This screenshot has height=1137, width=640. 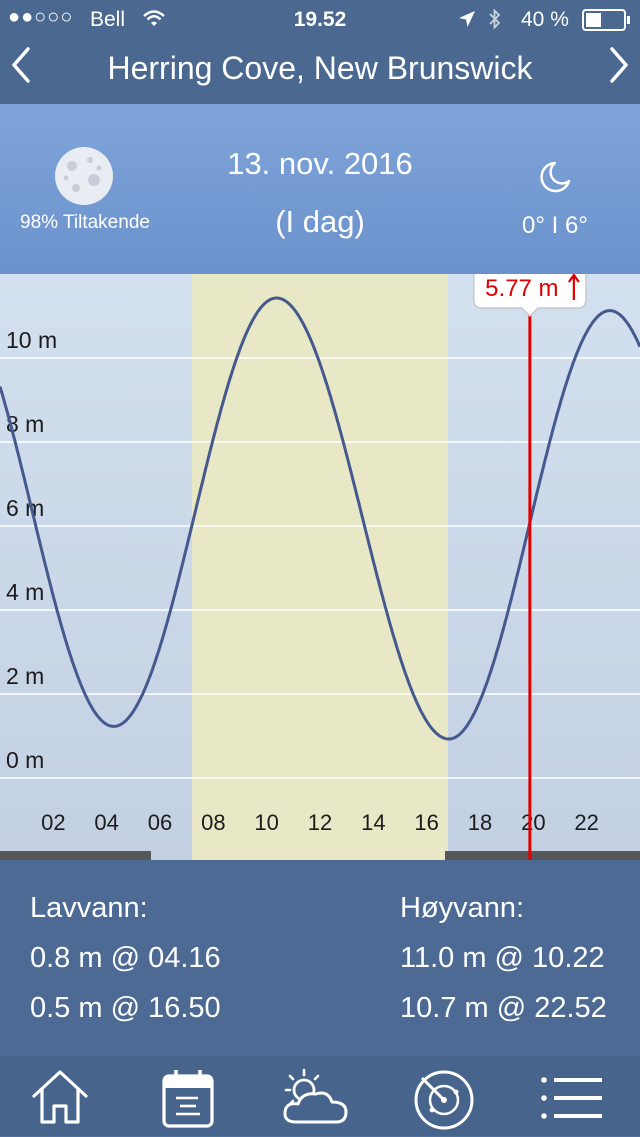 I want to click on battery-icon, so click(x=607, y=23).